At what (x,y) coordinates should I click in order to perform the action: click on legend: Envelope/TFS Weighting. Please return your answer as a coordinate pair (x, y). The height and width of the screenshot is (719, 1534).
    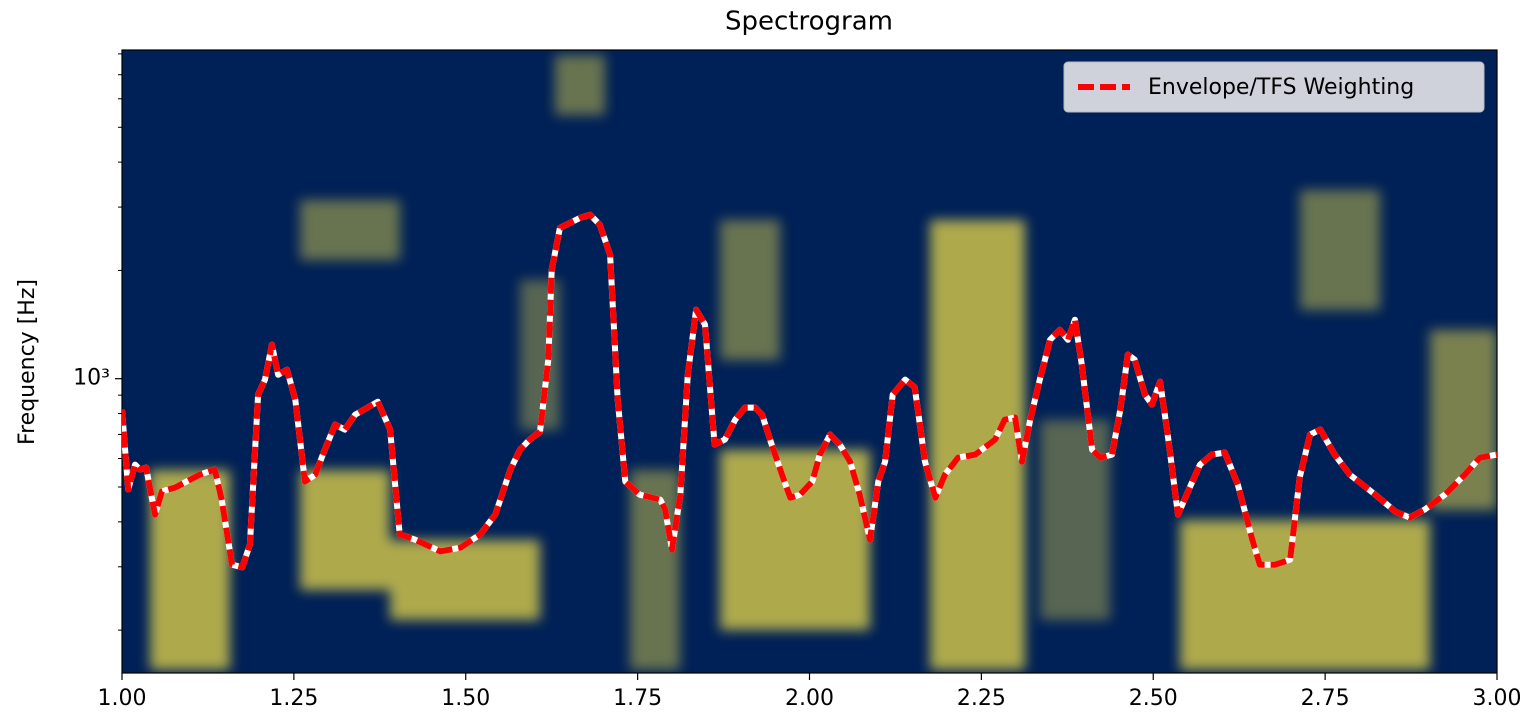
    Looking at the image, I should click on (1274, 87).